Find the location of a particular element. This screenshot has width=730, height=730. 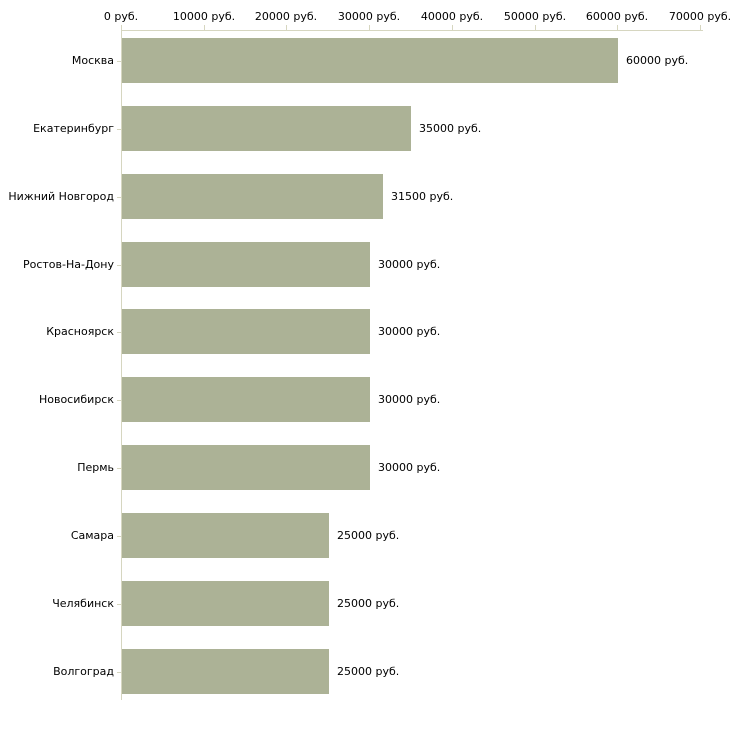

x-tick-label: 30000 руб. is located at coordinates (369, 16).